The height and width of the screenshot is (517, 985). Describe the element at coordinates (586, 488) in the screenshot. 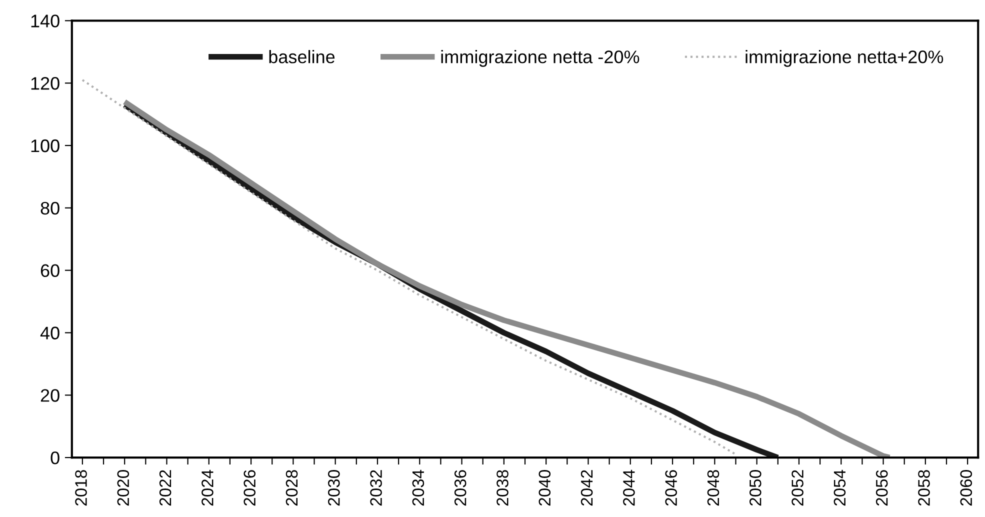

I see `x-tick-label: 2042` at that location.